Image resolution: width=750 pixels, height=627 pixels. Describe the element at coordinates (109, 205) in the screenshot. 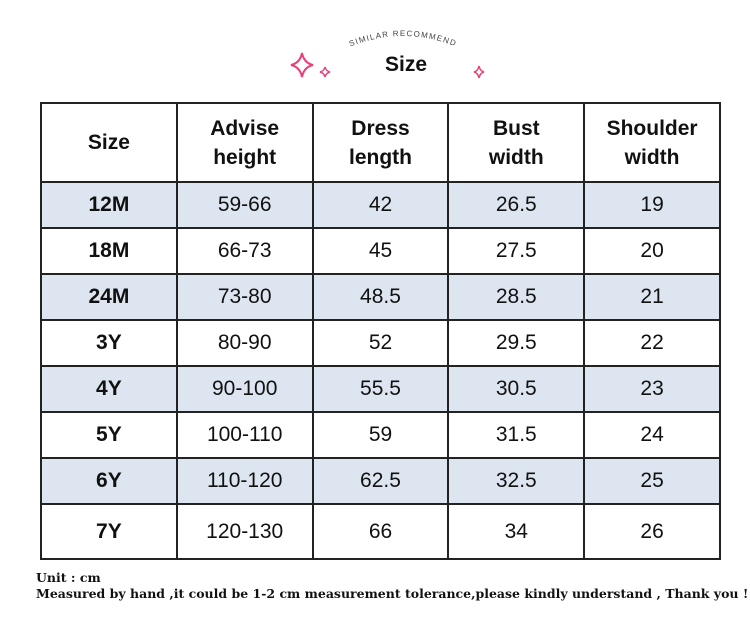

I see `size-cell: 12M` at that location.